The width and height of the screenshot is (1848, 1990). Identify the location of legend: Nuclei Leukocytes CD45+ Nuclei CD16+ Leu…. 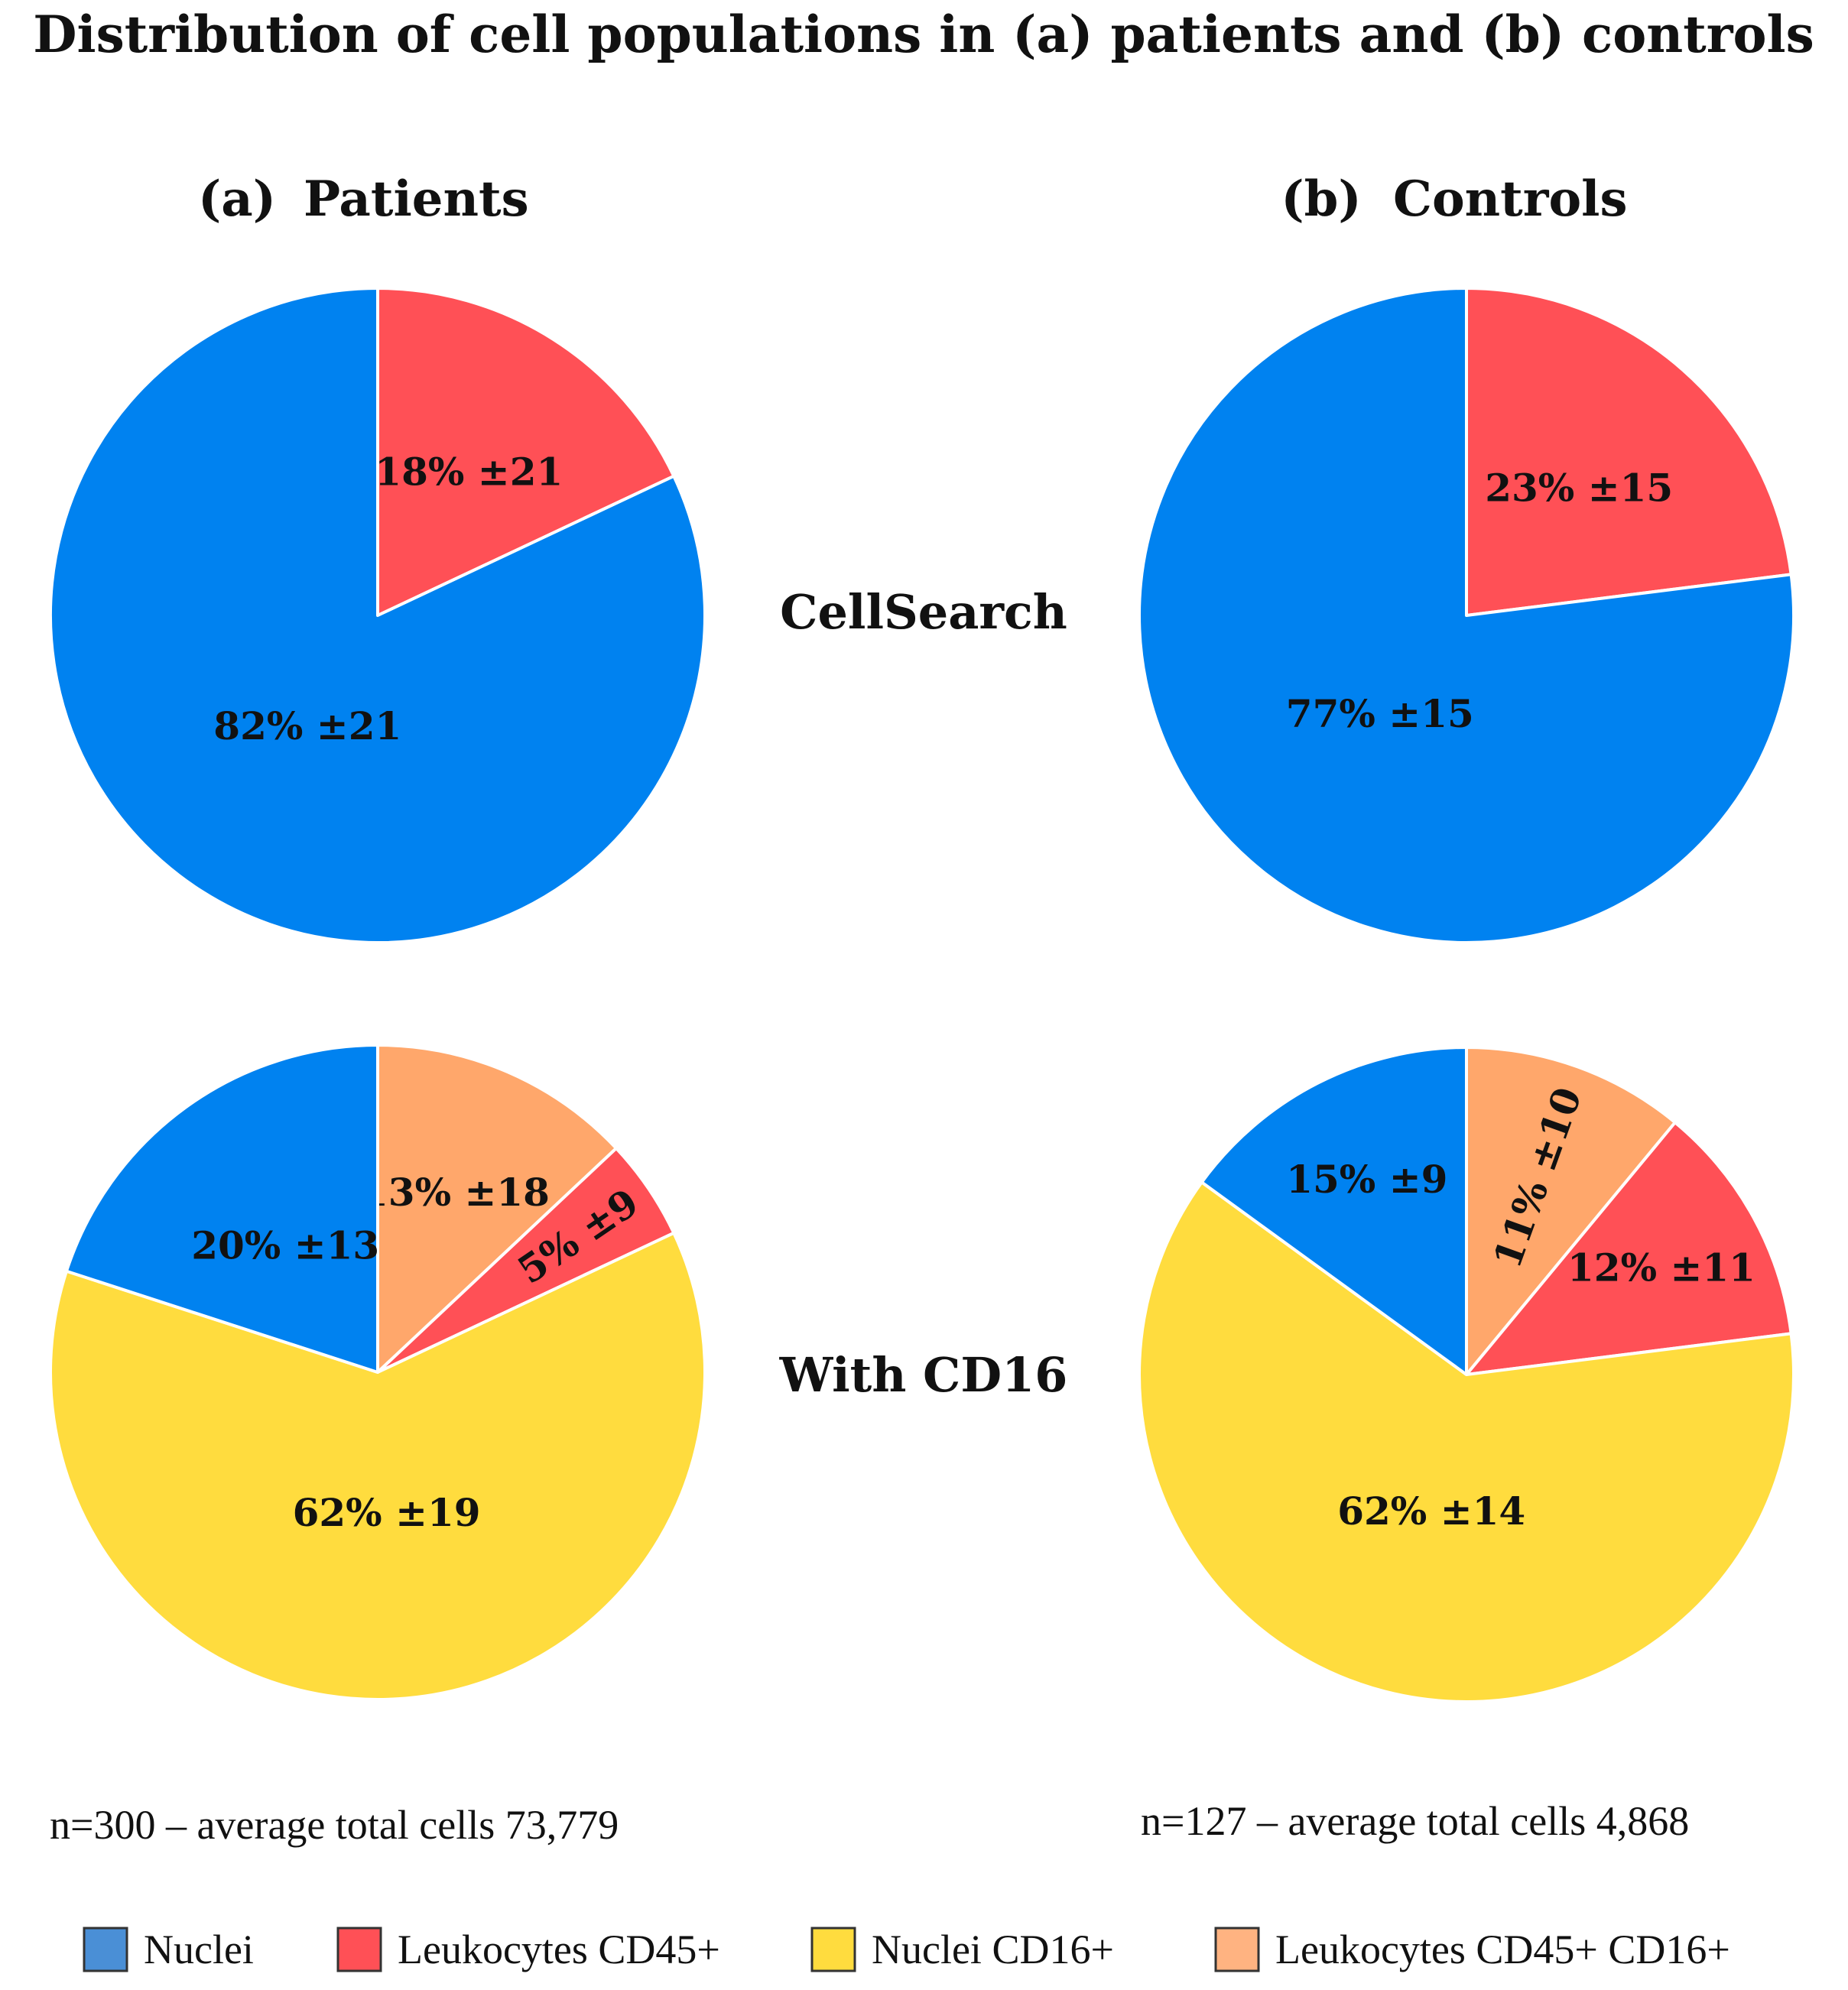
(906, 1949).